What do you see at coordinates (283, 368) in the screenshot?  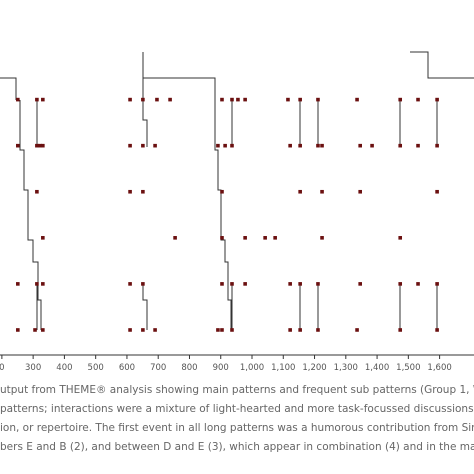 I see `x-tick-label: 1,100` at bounding box center [283, 368].